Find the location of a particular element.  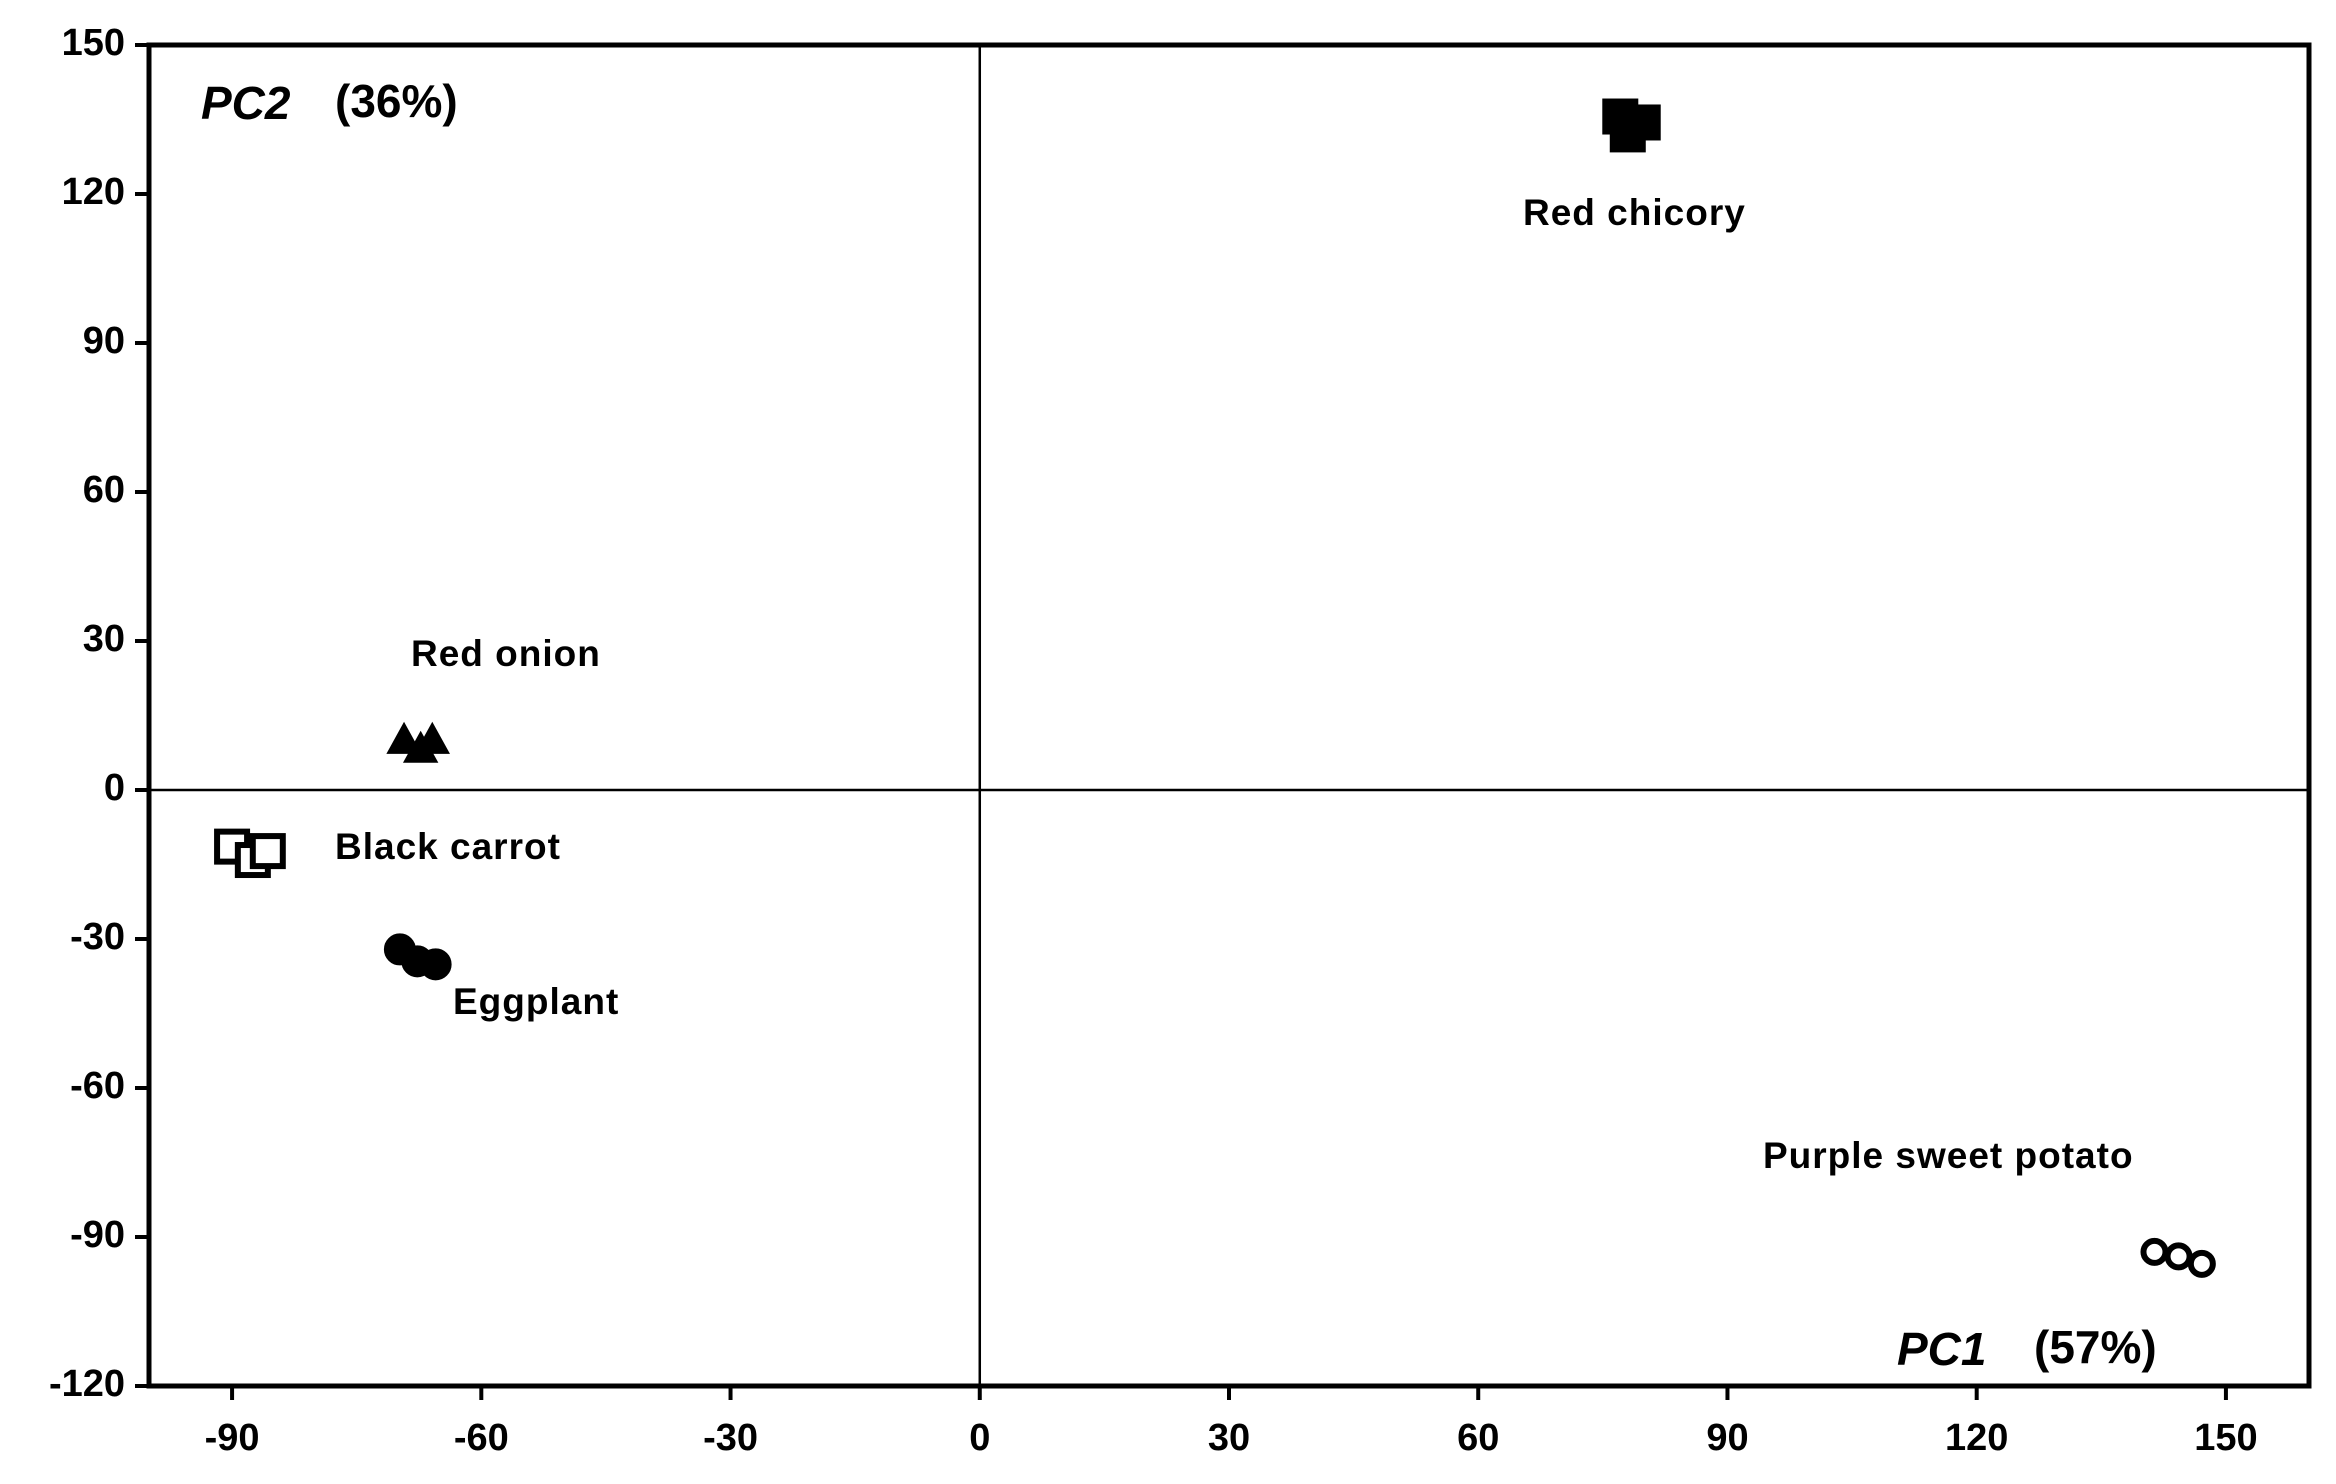

series-label: Red onion is located at coordinates (506, 653).